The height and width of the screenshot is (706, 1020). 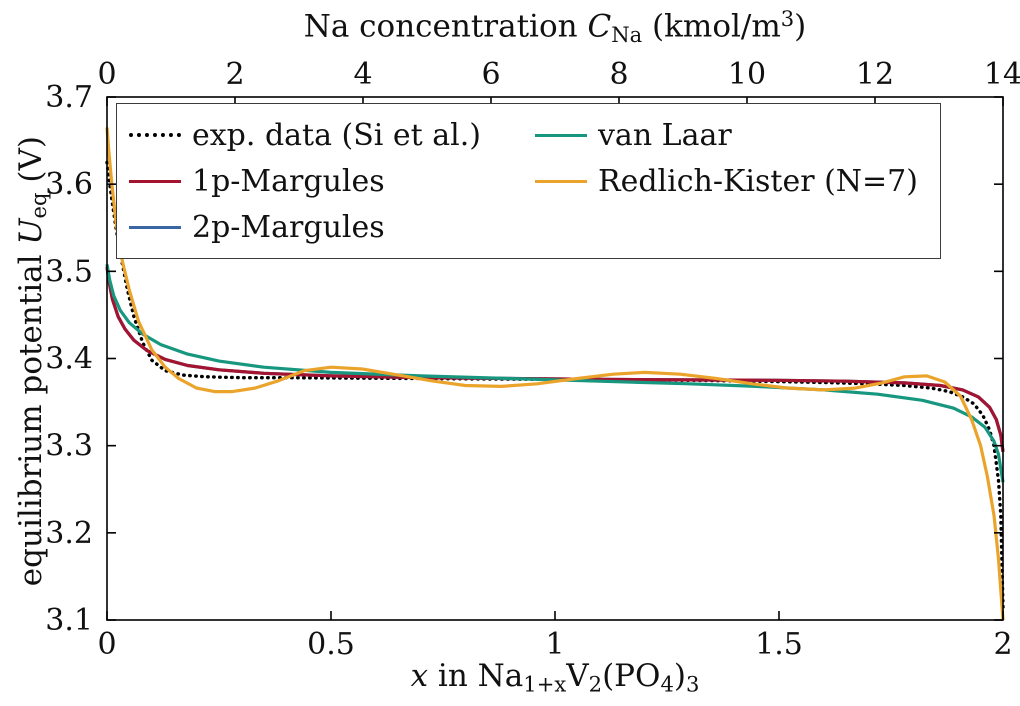 I want to click on legend-label: exp. data (Si et al.), so click(x=336, y=135).